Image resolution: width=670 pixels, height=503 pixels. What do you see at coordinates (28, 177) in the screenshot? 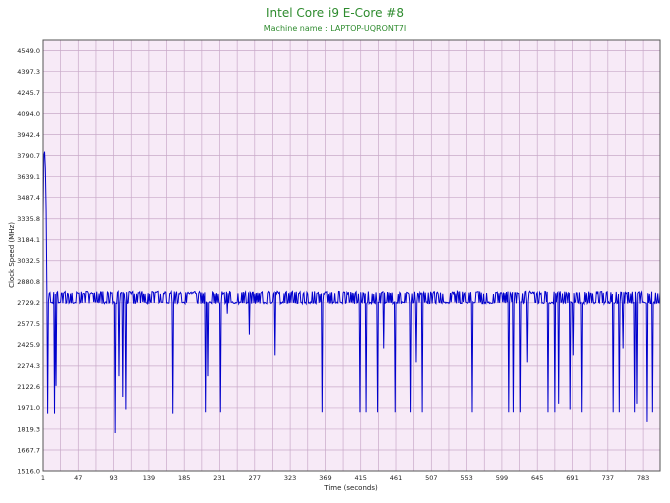
I see `y-tick-label: 3639.1` at bounding box center [28, 177].